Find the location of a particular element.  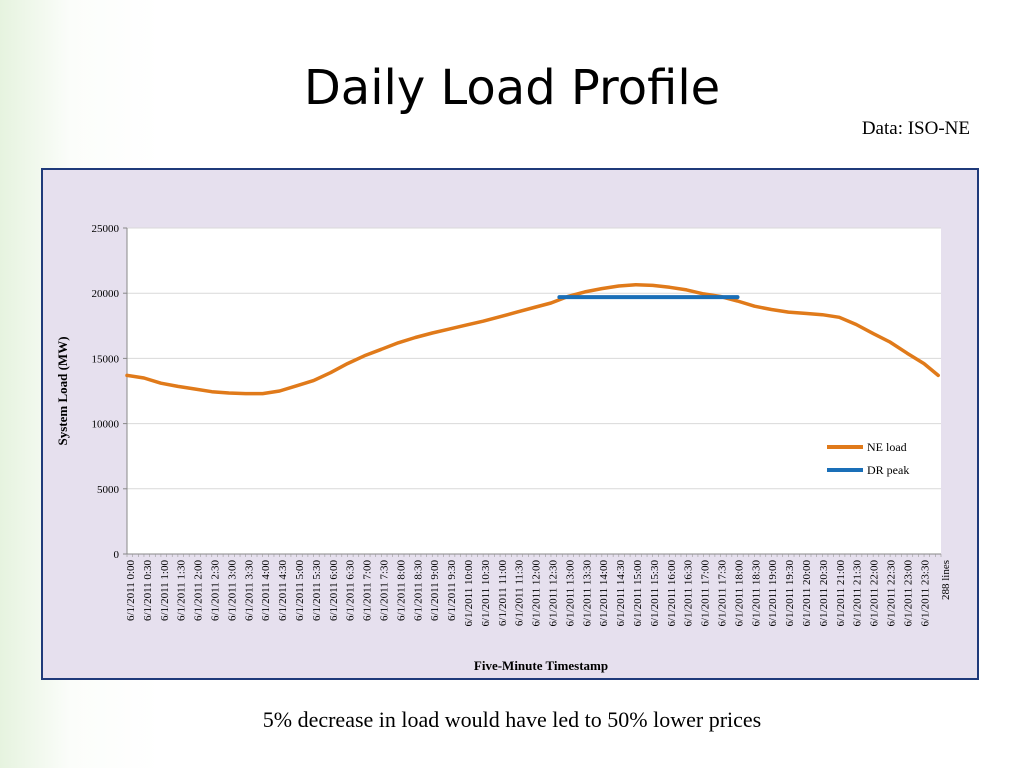

y-tick-label: 15000 is located at coordinates (106, 359).